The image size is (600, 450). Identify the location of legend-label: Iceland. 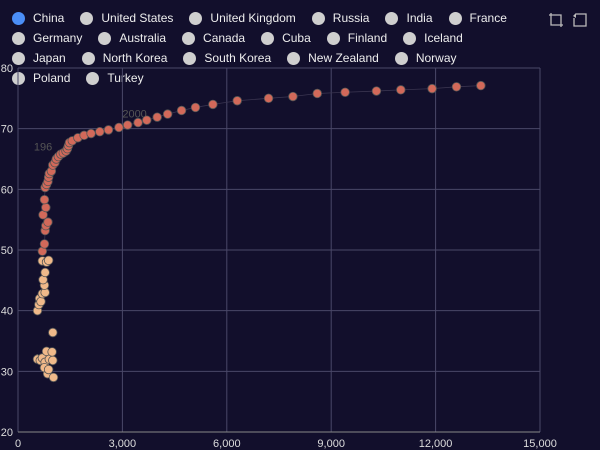
(443, 38).